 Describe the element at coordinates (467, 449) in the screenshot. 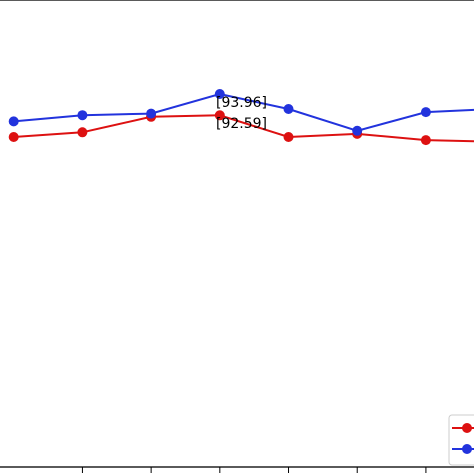

I see `legend-marker-blue` at that location.